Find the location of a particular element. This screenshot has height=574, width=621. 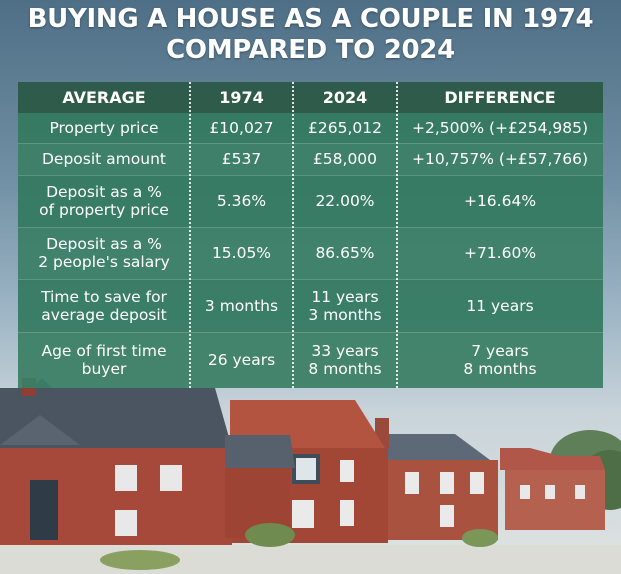

value-1974: 26 years is located at coordinates (241, 360).